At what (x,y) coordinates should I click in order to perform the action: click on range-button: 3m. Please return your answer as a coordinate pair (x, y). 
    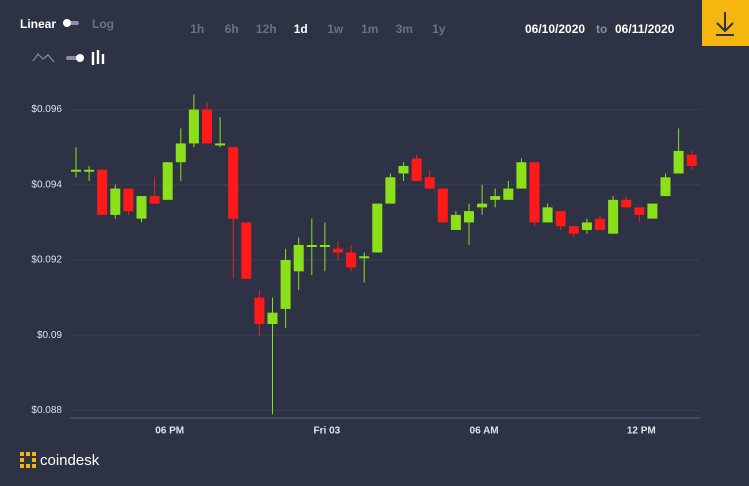
    Looking at the image, I should click on (404, 29).